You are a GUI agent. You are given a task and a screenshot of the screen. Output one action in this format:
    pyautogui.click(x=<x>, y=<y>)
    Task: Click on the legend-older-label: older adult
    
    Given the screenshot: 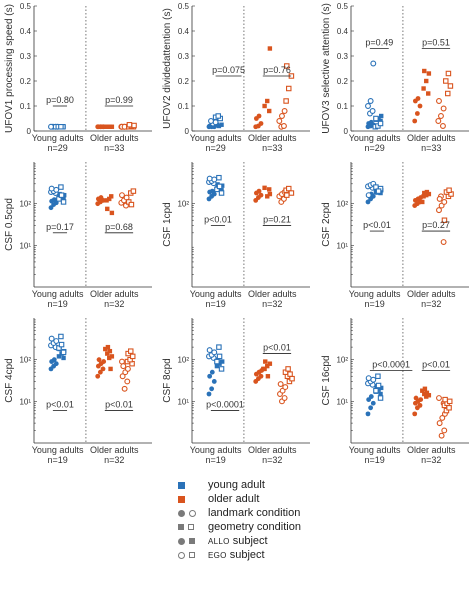 What is the action you would take?
    pyautogui.click(x=234, y=499)
    